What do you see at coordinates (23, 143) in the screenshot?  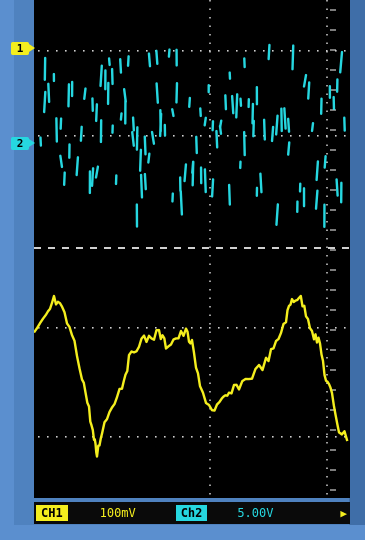 I see `ch2-position-marker: 2` at bounding box center [23, 143].